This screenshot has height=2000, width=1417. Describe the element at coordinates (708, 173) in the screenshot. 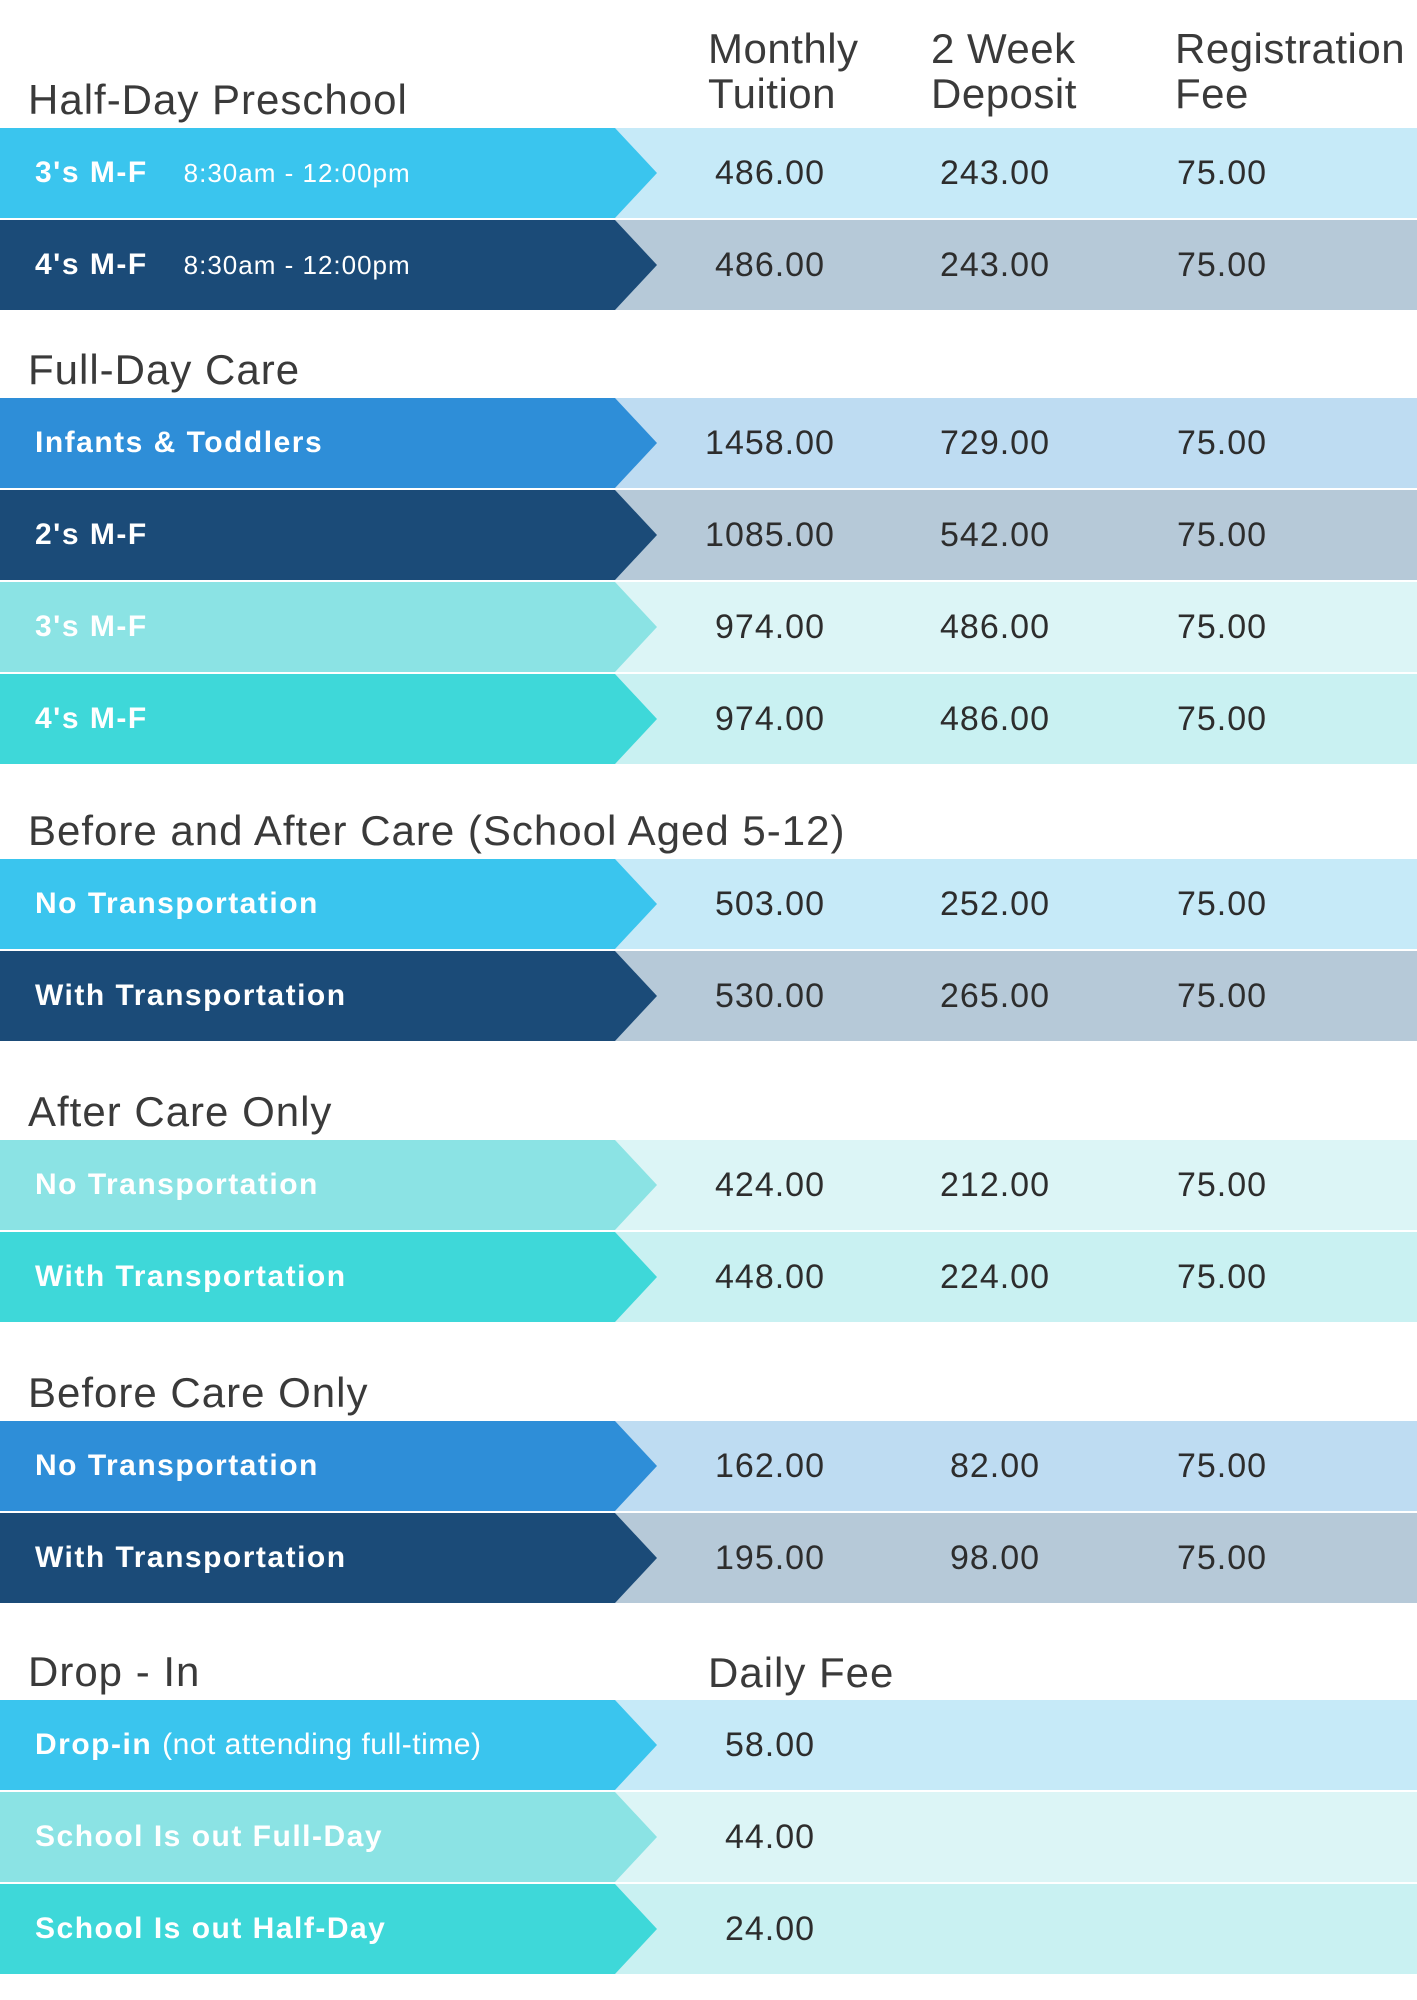

I see `pricing-row: 3's M-F 8:30am - 12:00pm 486.00 243.00 75.00` at that location.